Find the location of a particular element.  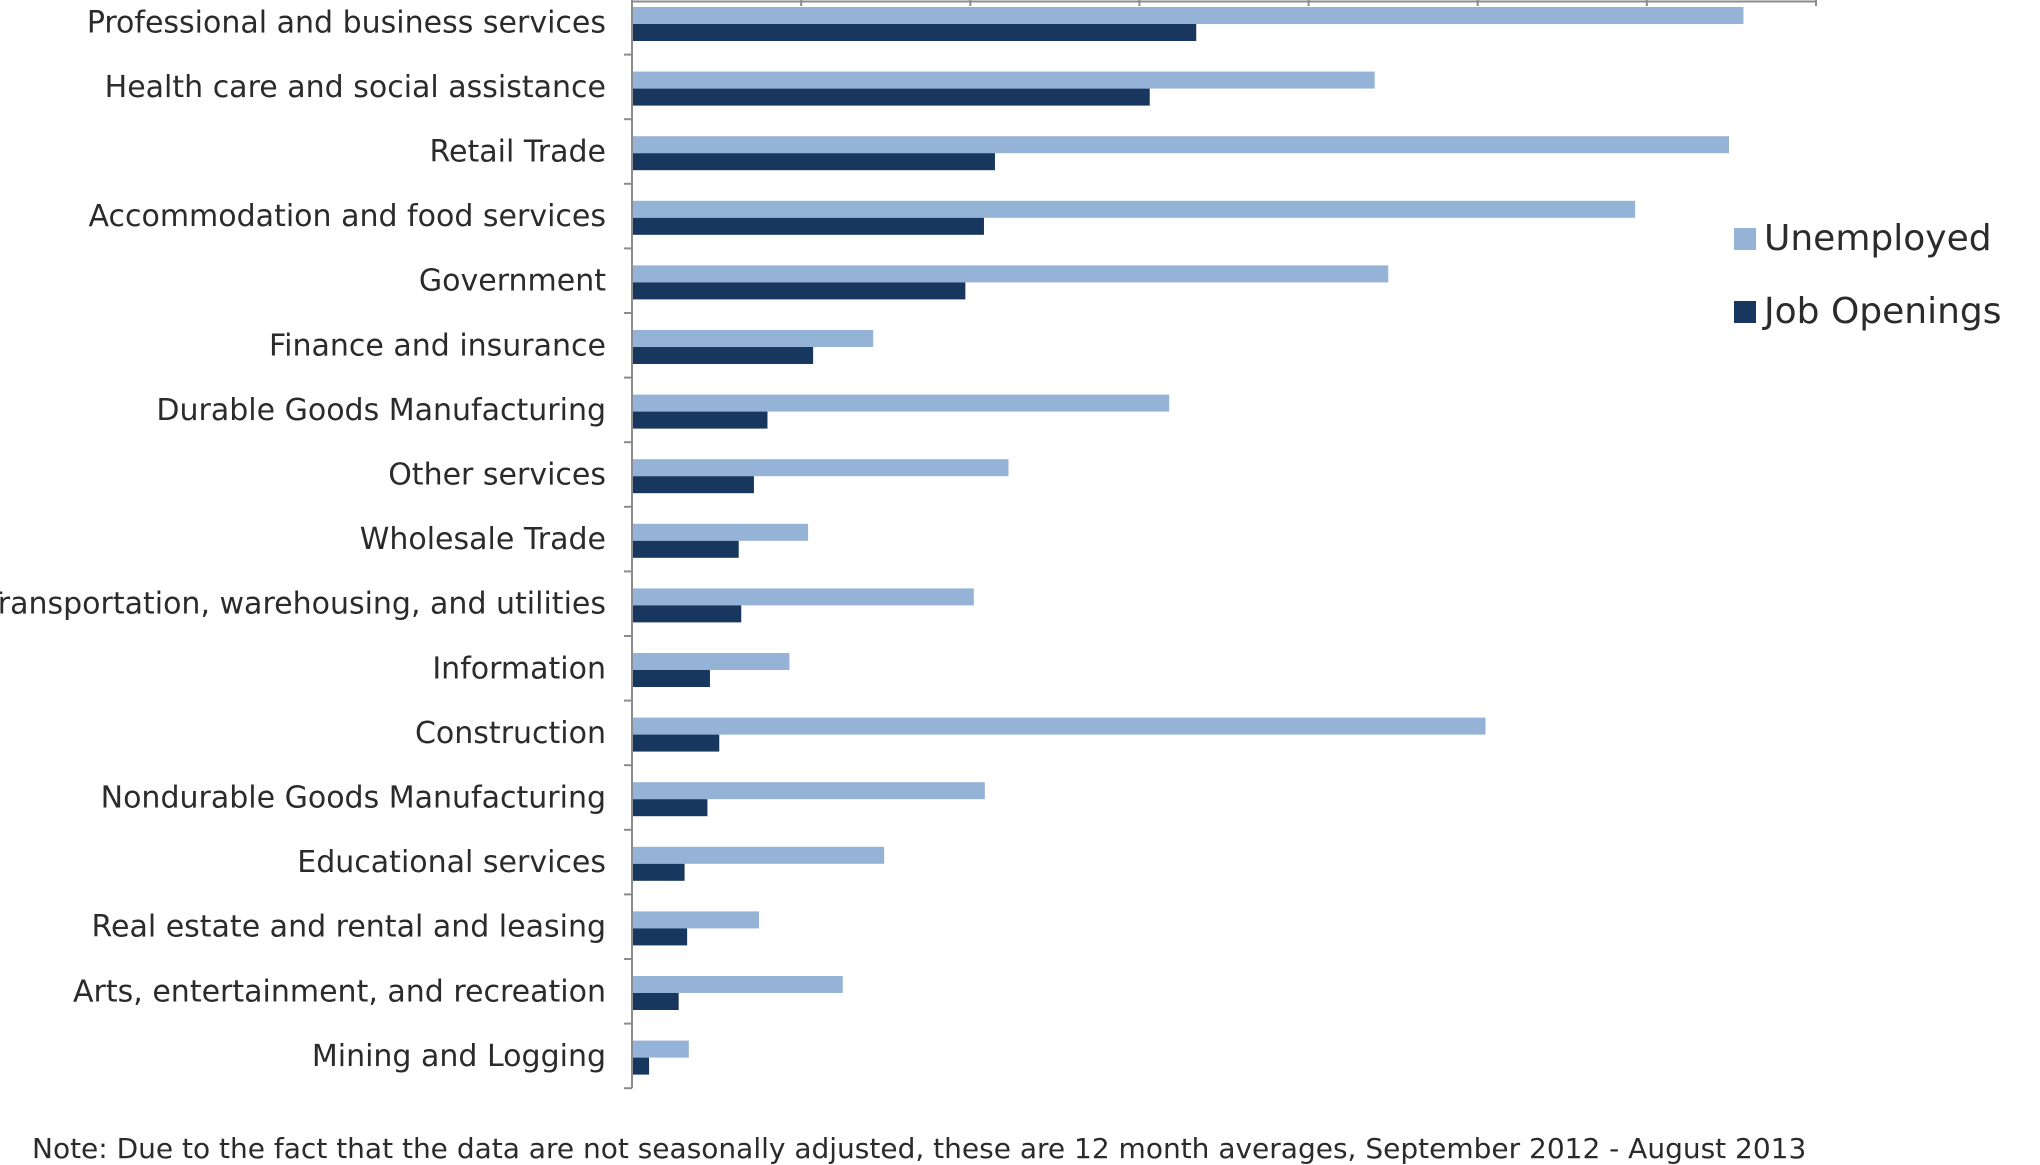

legend: Unemployed Job Openings is located at coordinates (1868, 275).